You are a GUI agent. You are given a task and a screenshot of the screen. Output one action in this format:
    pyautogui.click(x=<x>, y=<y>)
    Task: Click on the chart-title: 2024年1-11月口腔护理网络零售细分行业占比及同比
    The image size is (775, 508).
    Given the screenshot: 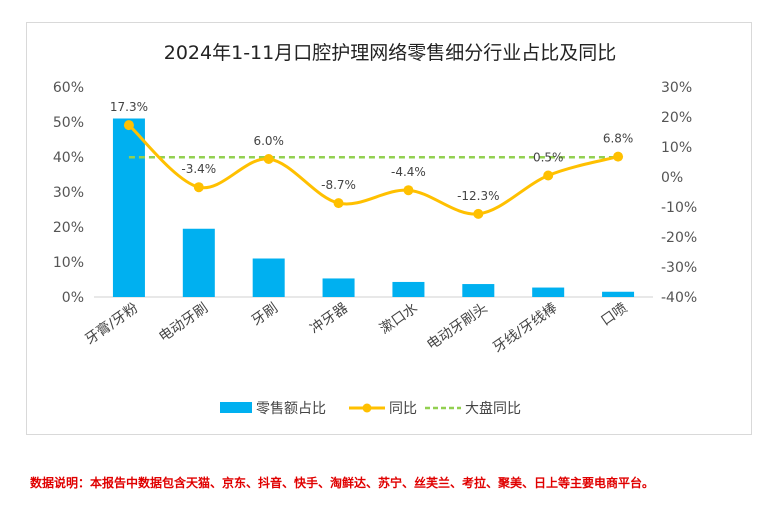 What is the action you would take?
    pyautogui.click(x=390, y=53)
    